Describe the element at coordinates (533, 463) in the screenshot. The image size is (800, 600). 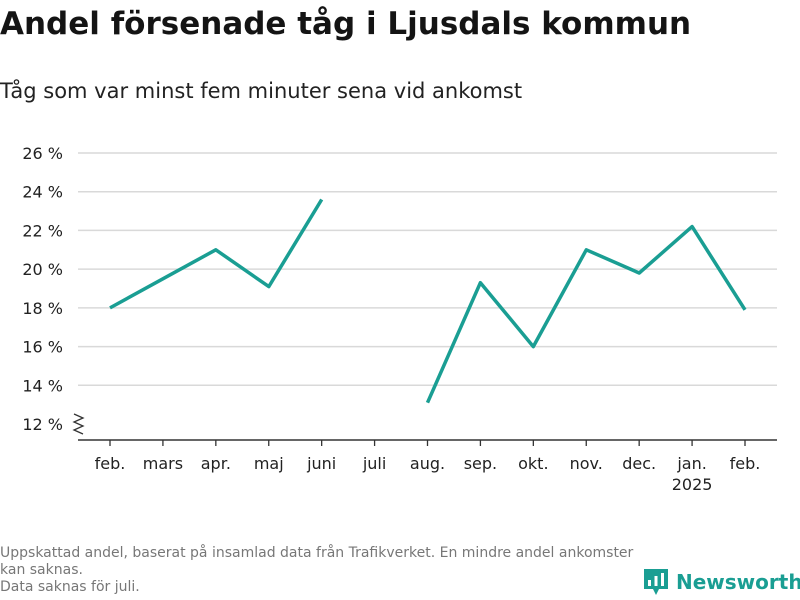
I see `x-tick-label: okt.` at that location.